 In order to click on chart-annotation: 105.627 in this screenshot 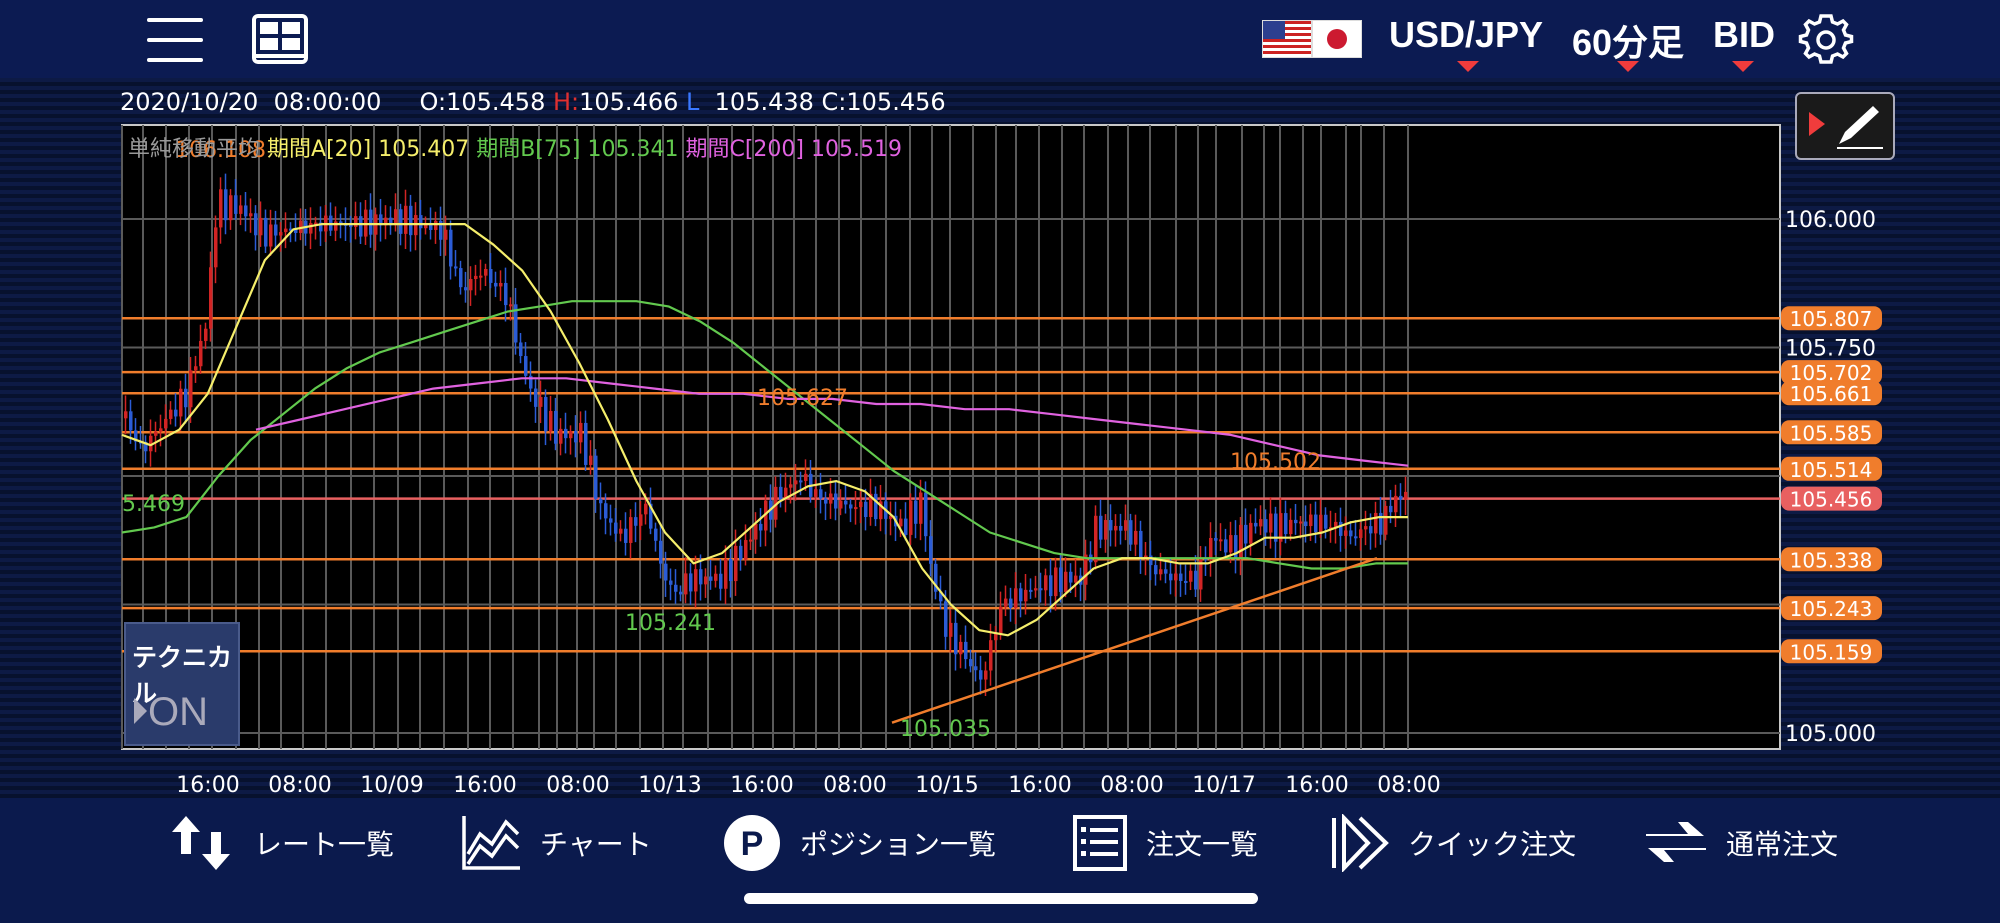, I will do `click(802, 398)`.